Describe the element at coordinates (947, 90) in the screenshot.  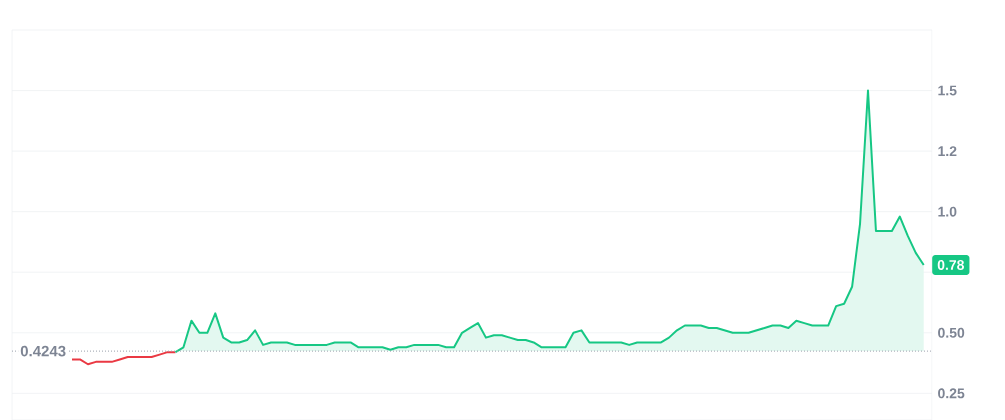
I see `y-tick-label: 1.5` at that location.